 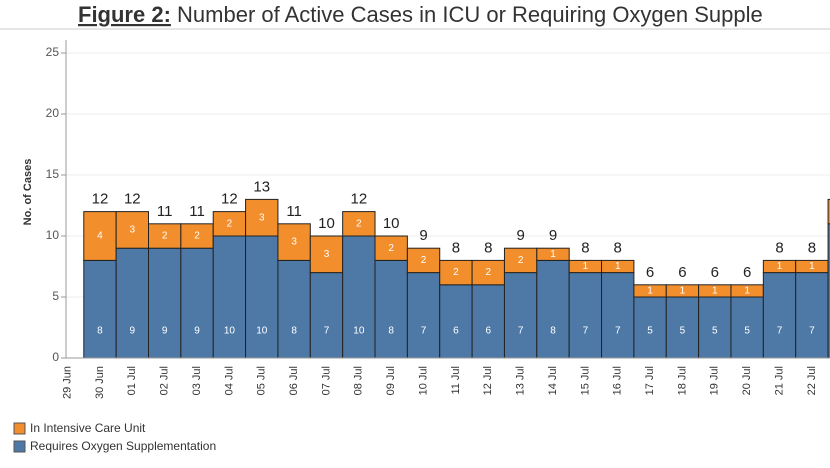 I want to click on y-tick-label: 0, so click(x=55, y=357).